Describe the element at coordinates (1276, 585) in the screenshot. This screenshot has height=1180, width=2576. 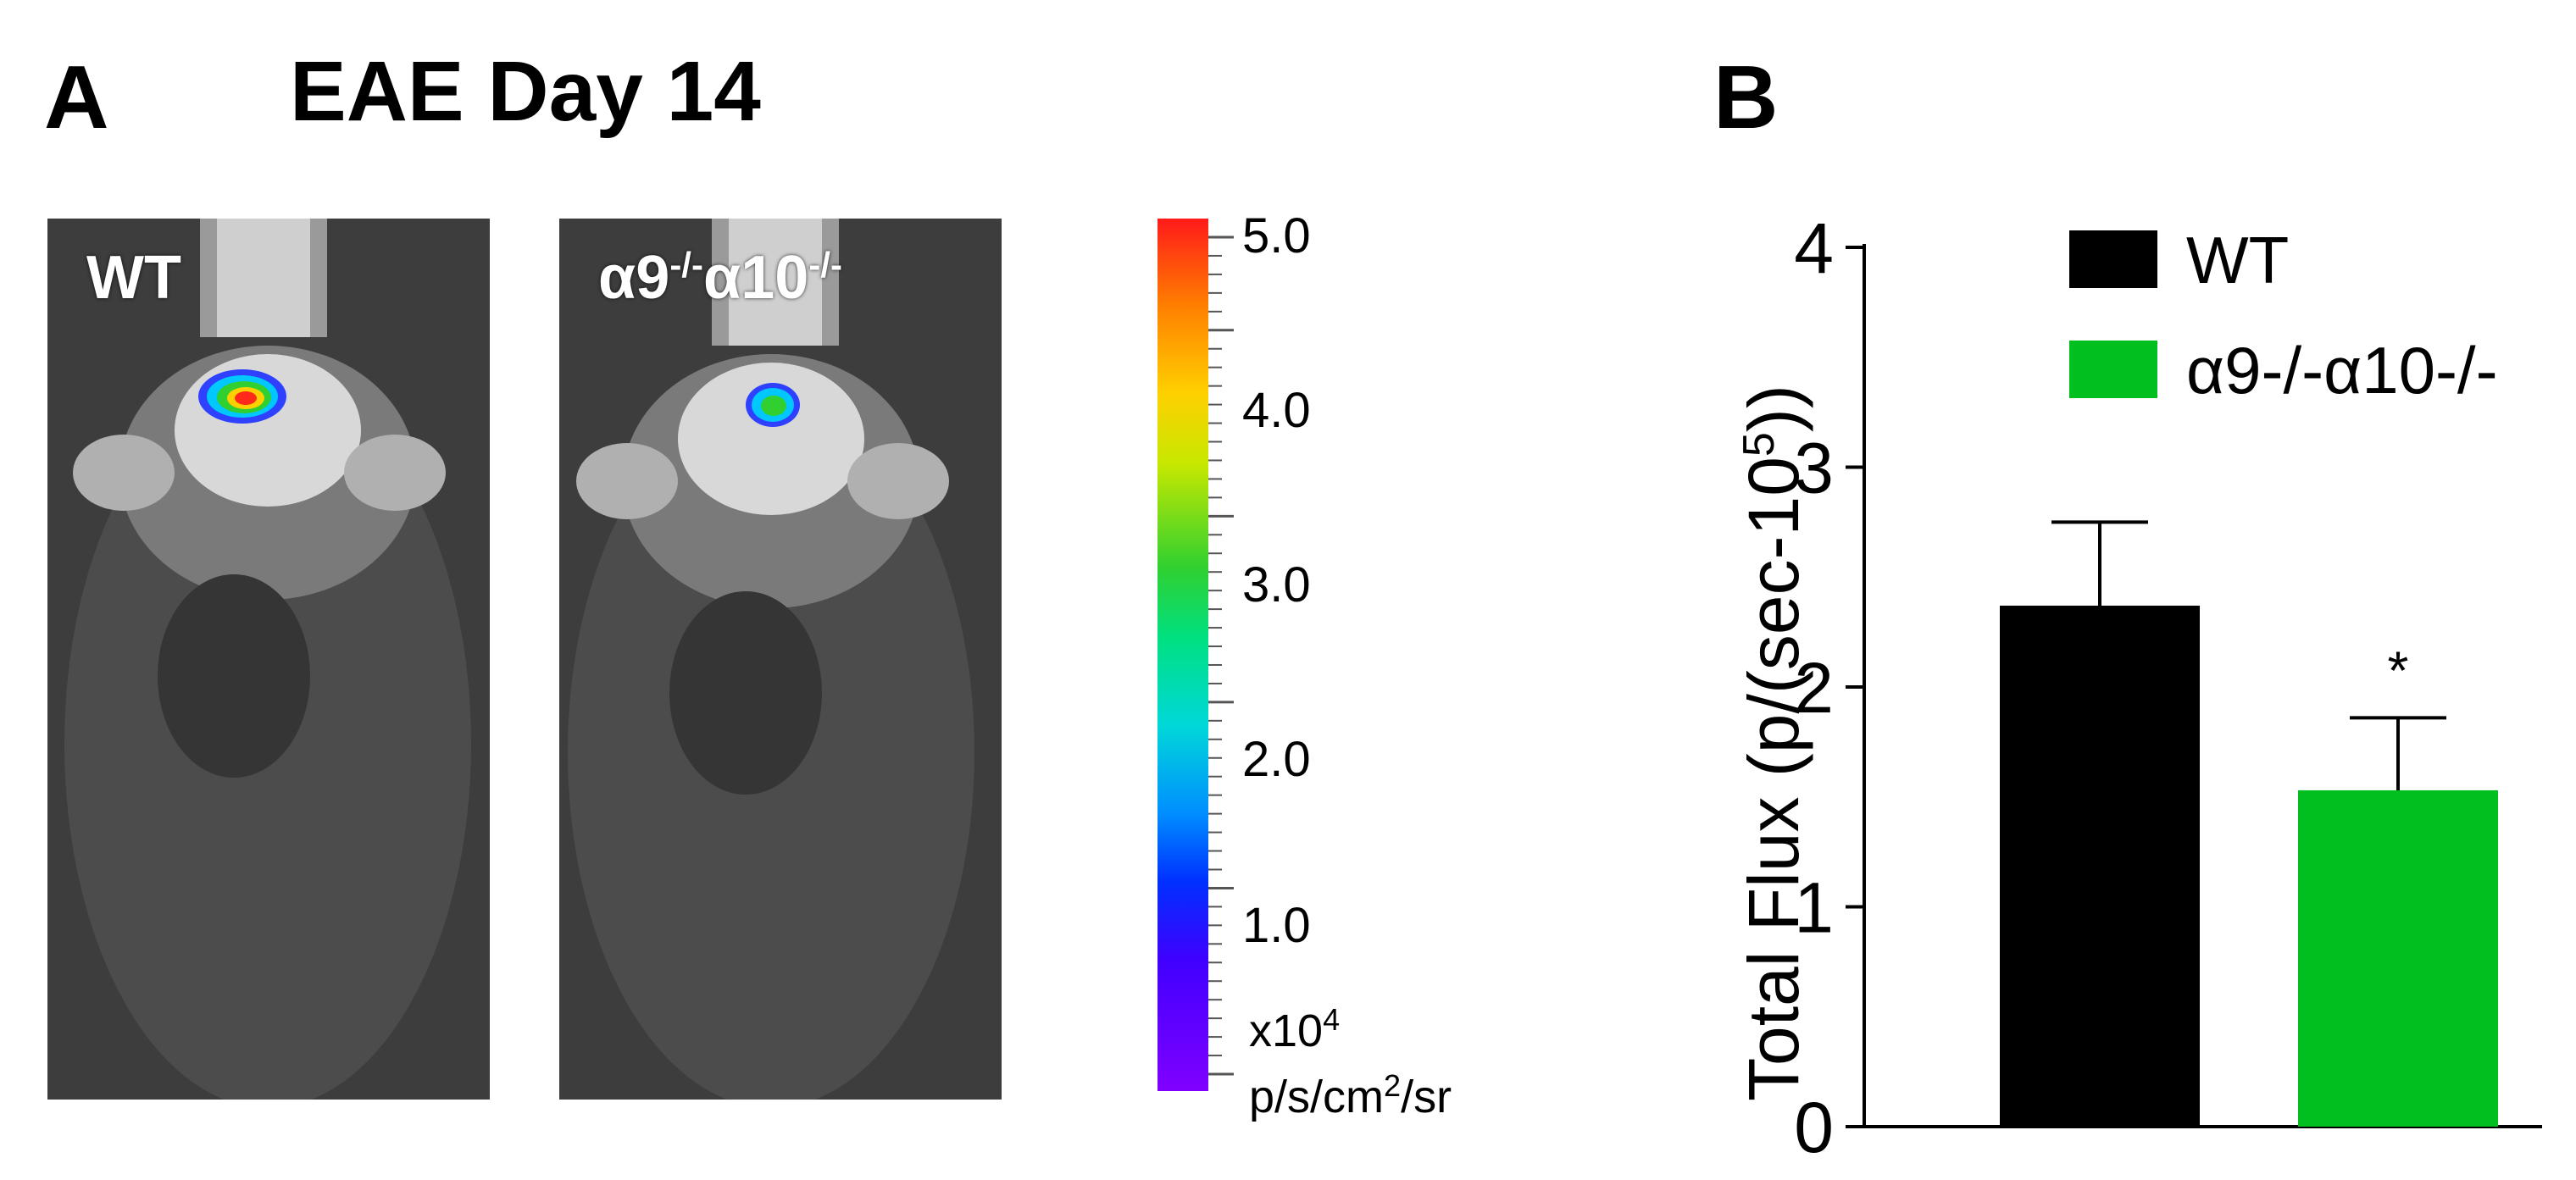
I see `colorbar-label-3: 3.0` at that location.